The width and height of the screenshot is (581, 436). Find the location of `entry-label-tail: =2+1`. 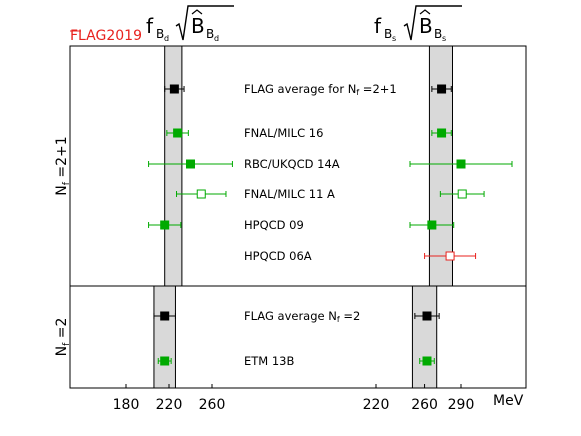

entry-label-tail: =2+1 is located at coordinates (378, 89).